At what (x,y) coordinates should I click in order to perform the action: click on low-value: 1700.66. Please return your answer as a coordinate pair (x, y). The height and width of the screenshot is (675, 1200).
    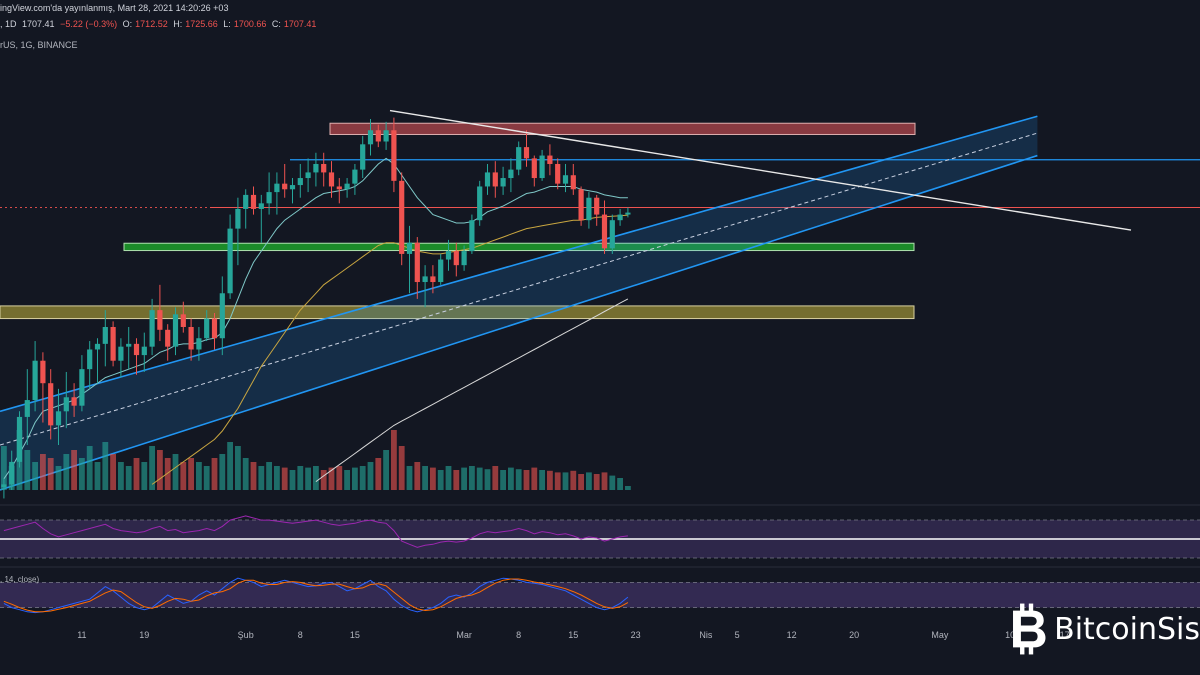
    Looking at the image, I should click on (250, 24).